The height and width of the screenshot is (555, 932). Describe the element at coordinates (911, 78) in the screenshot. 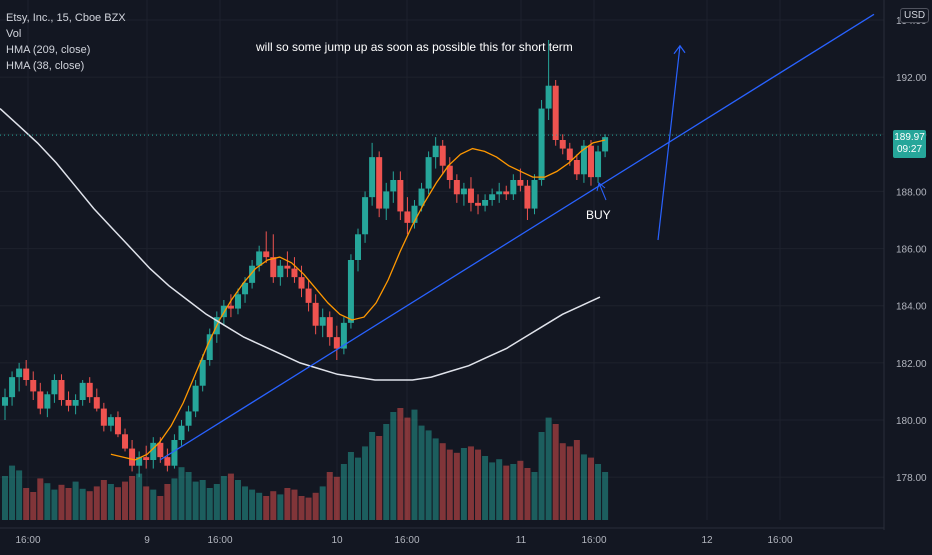

I see `price-tick-label: 192.00` at that location.